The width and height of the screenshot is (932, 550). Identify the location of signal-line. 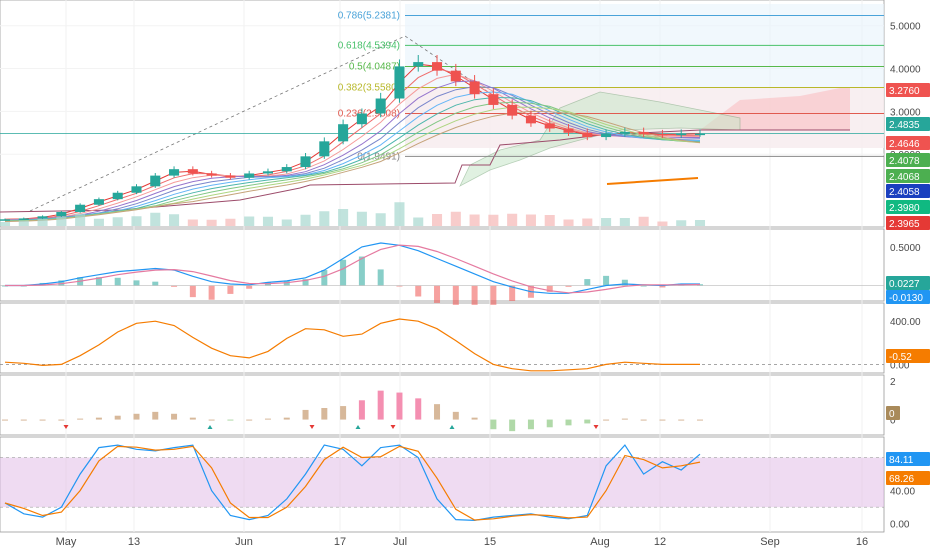
(353, 269).